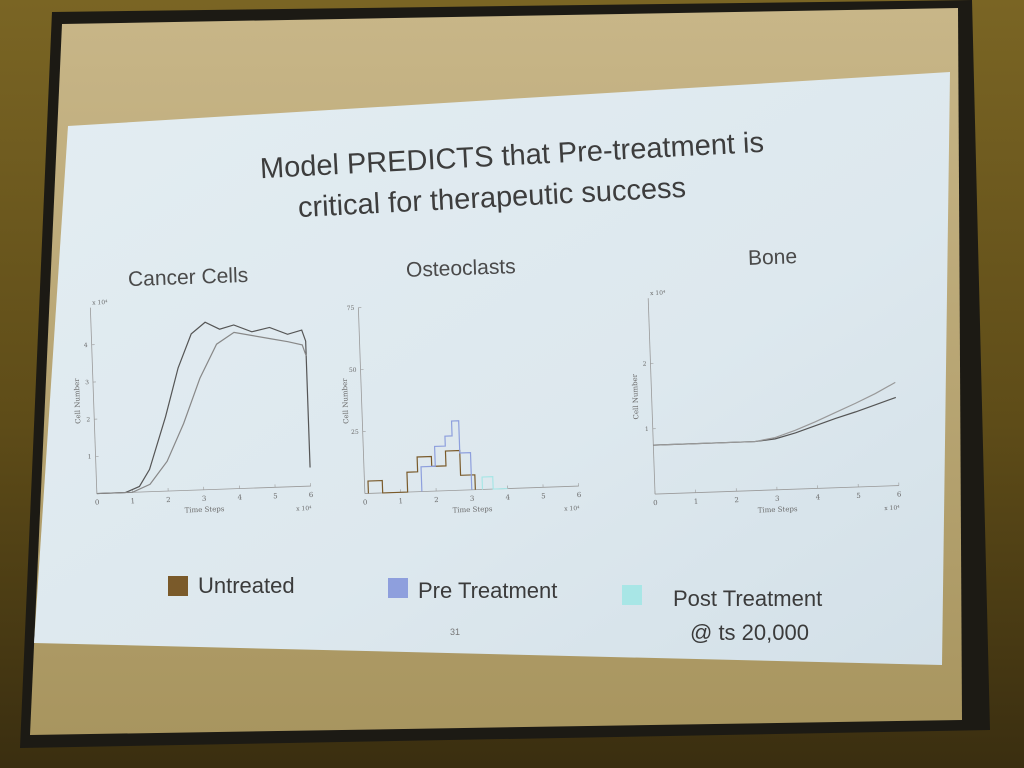 The width and height of the screenshot is (1024, 768). I want to click on plot-group: 0 1 2 3 4 5 6 1 2 Time Steps Cell Number x 10⁴ x 10⁴, so click(766, 402).